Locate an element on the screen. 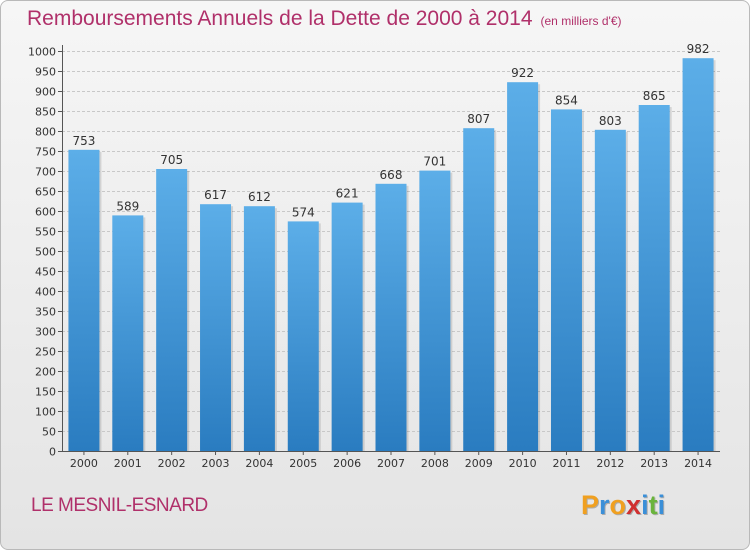 The height and width of the screenshot is (550, 750). bar-2002 is located at coordinates (172, 310).